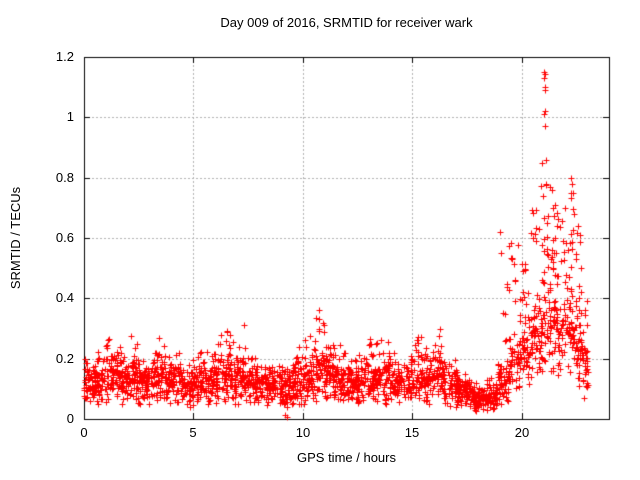 This screenshot has width=640, height=480. What do you see at coordinates (346, 457) in the screenshot?
I see `x-axis-label: GPS time / hours` at bounding box center [346, 457].